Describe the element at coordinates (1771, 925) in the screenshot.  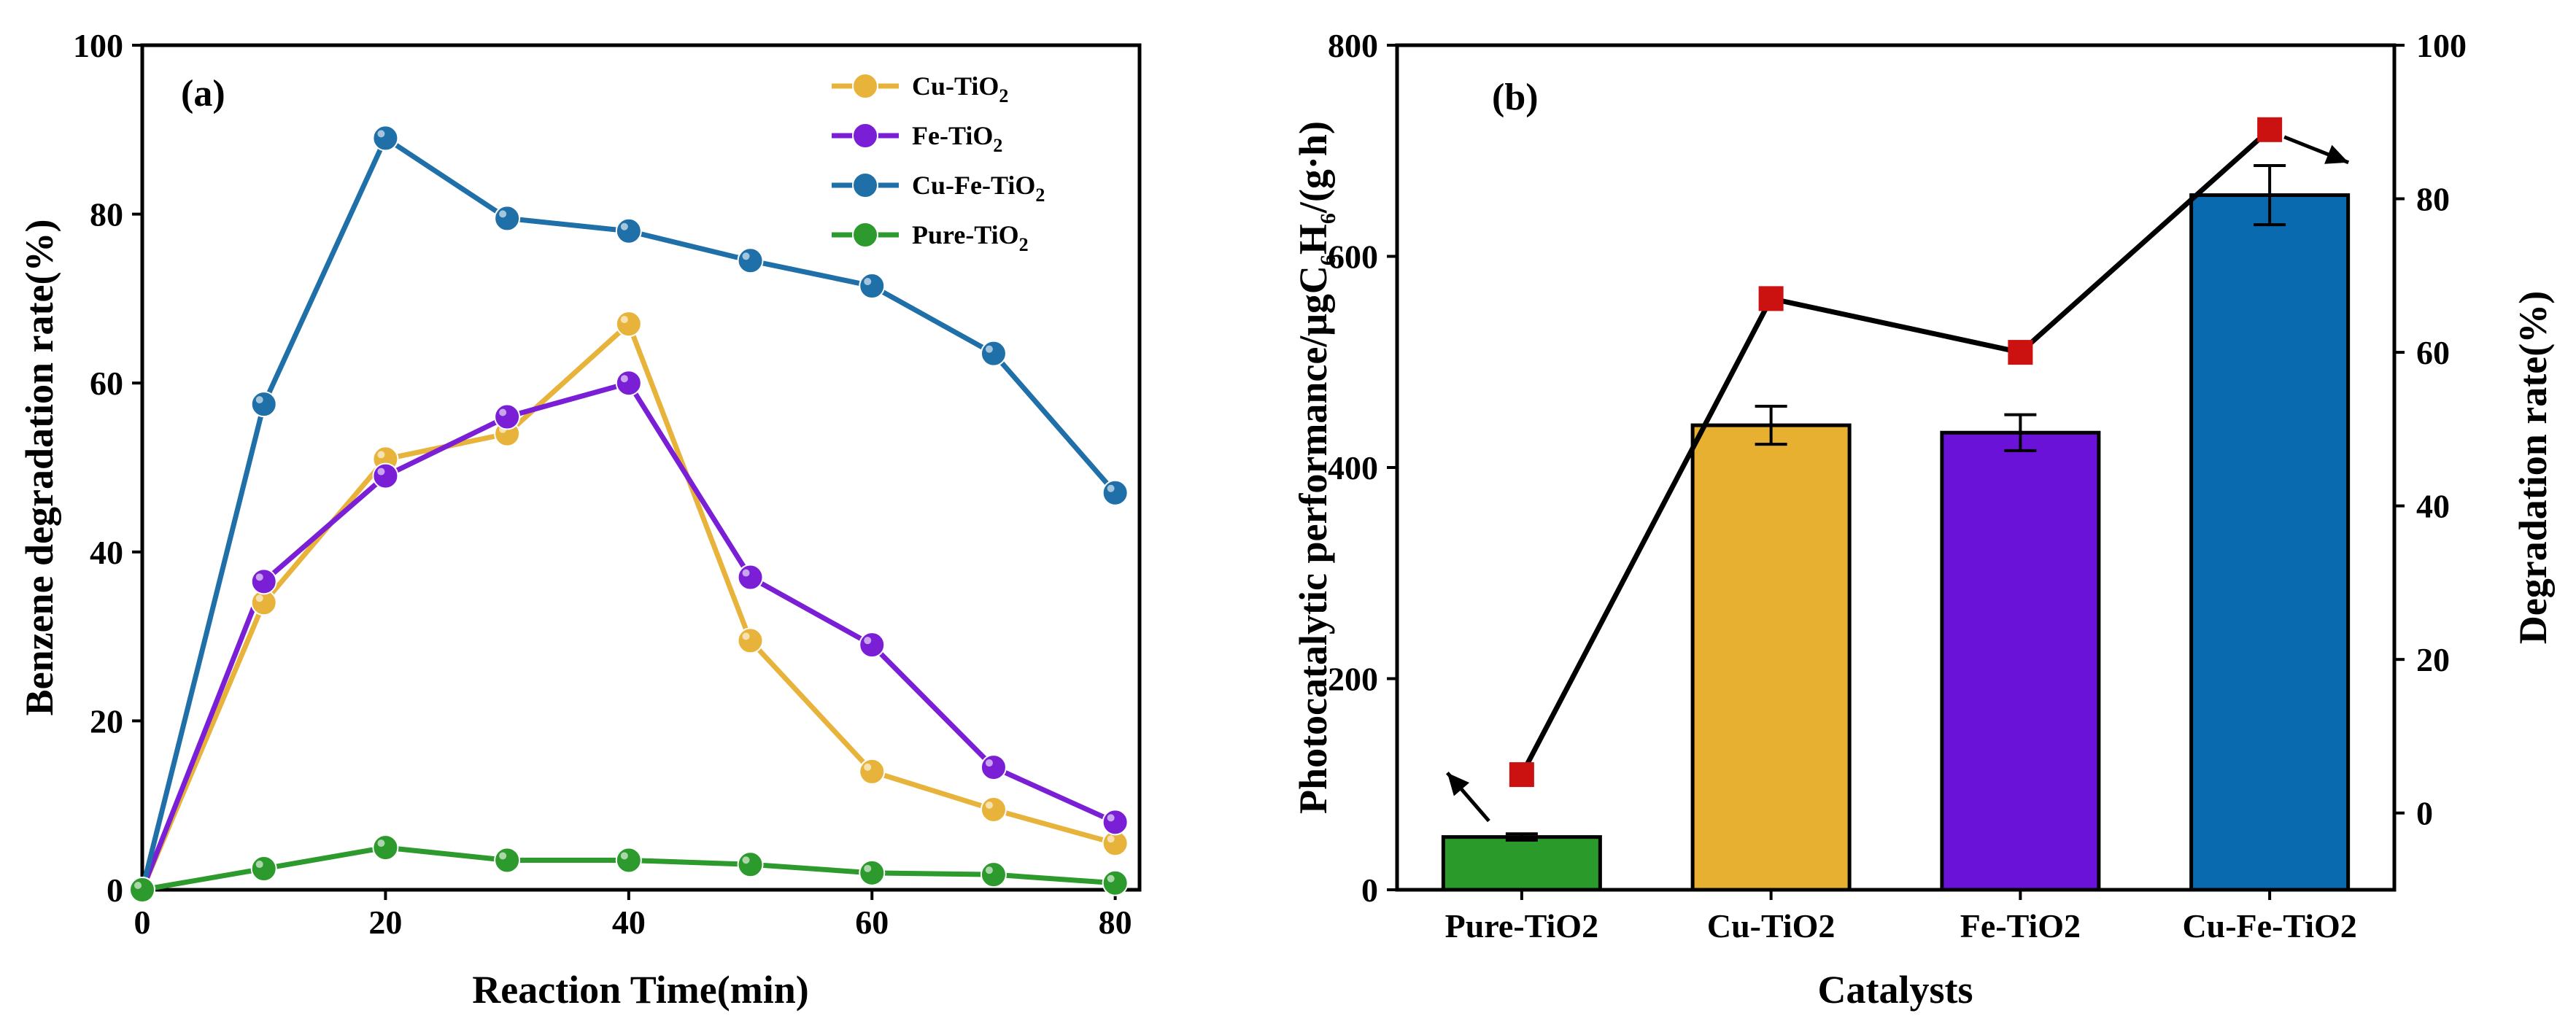
I see `category-label: Cu-TiO2` at that location.